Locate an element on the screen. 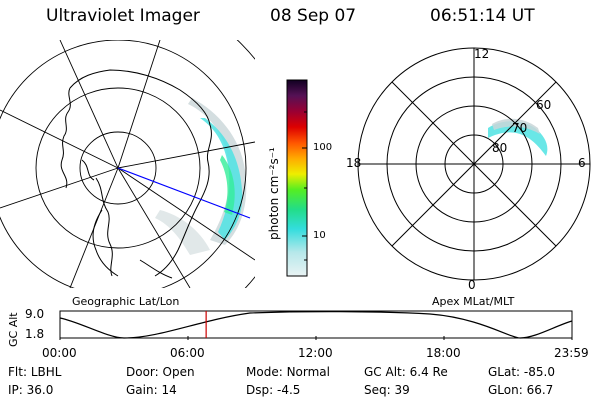 The image size is (600, 400). colorbar-label: photon cm⁻²s⁻¹ is located at coordinates (274, 193).